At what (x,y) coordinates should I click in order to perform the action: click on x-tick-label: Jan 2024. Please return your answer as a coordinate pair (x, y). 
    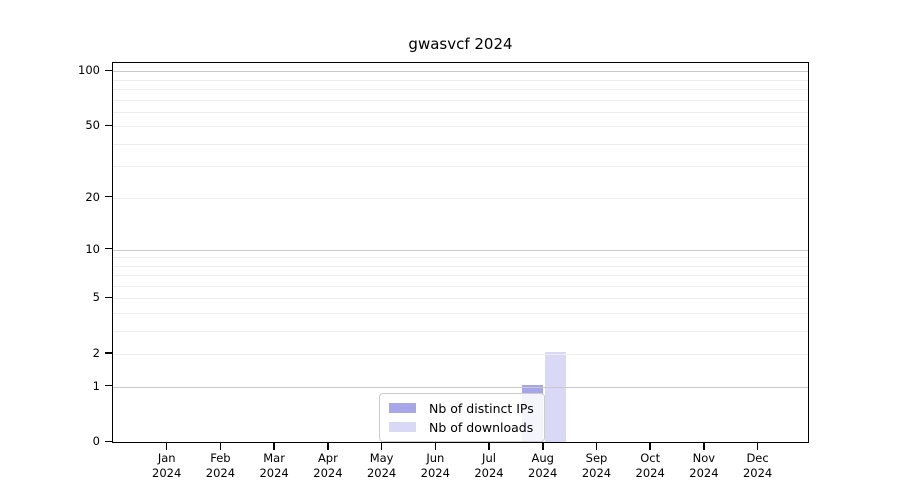
    Looking at the image, I should click on (167, 466).